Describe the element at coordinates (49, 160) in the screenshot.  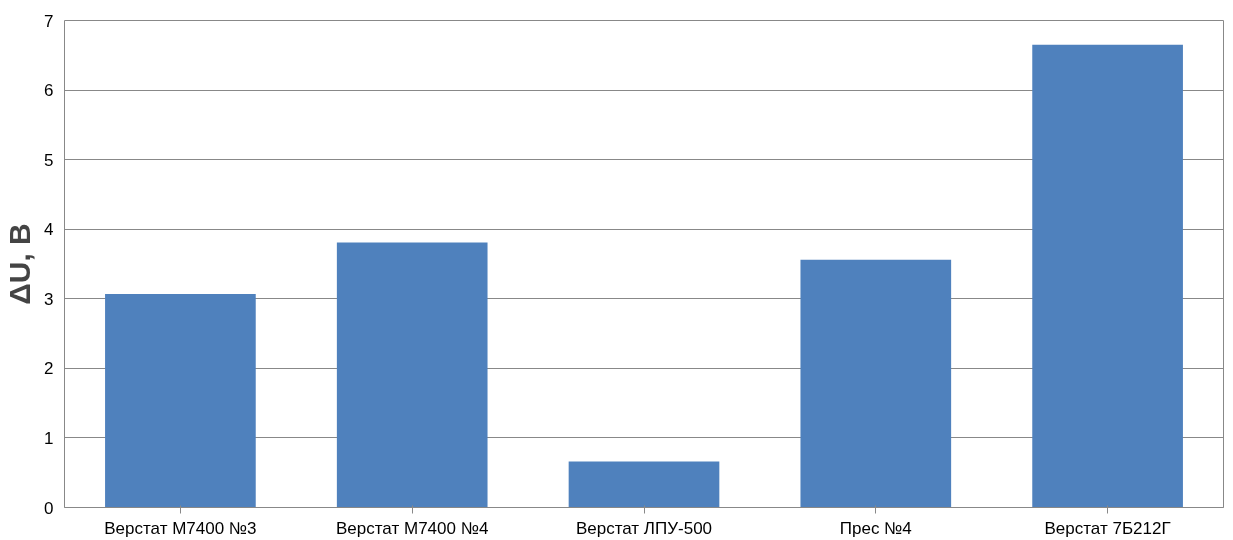
I see `y-tick-label: 5` at that location.